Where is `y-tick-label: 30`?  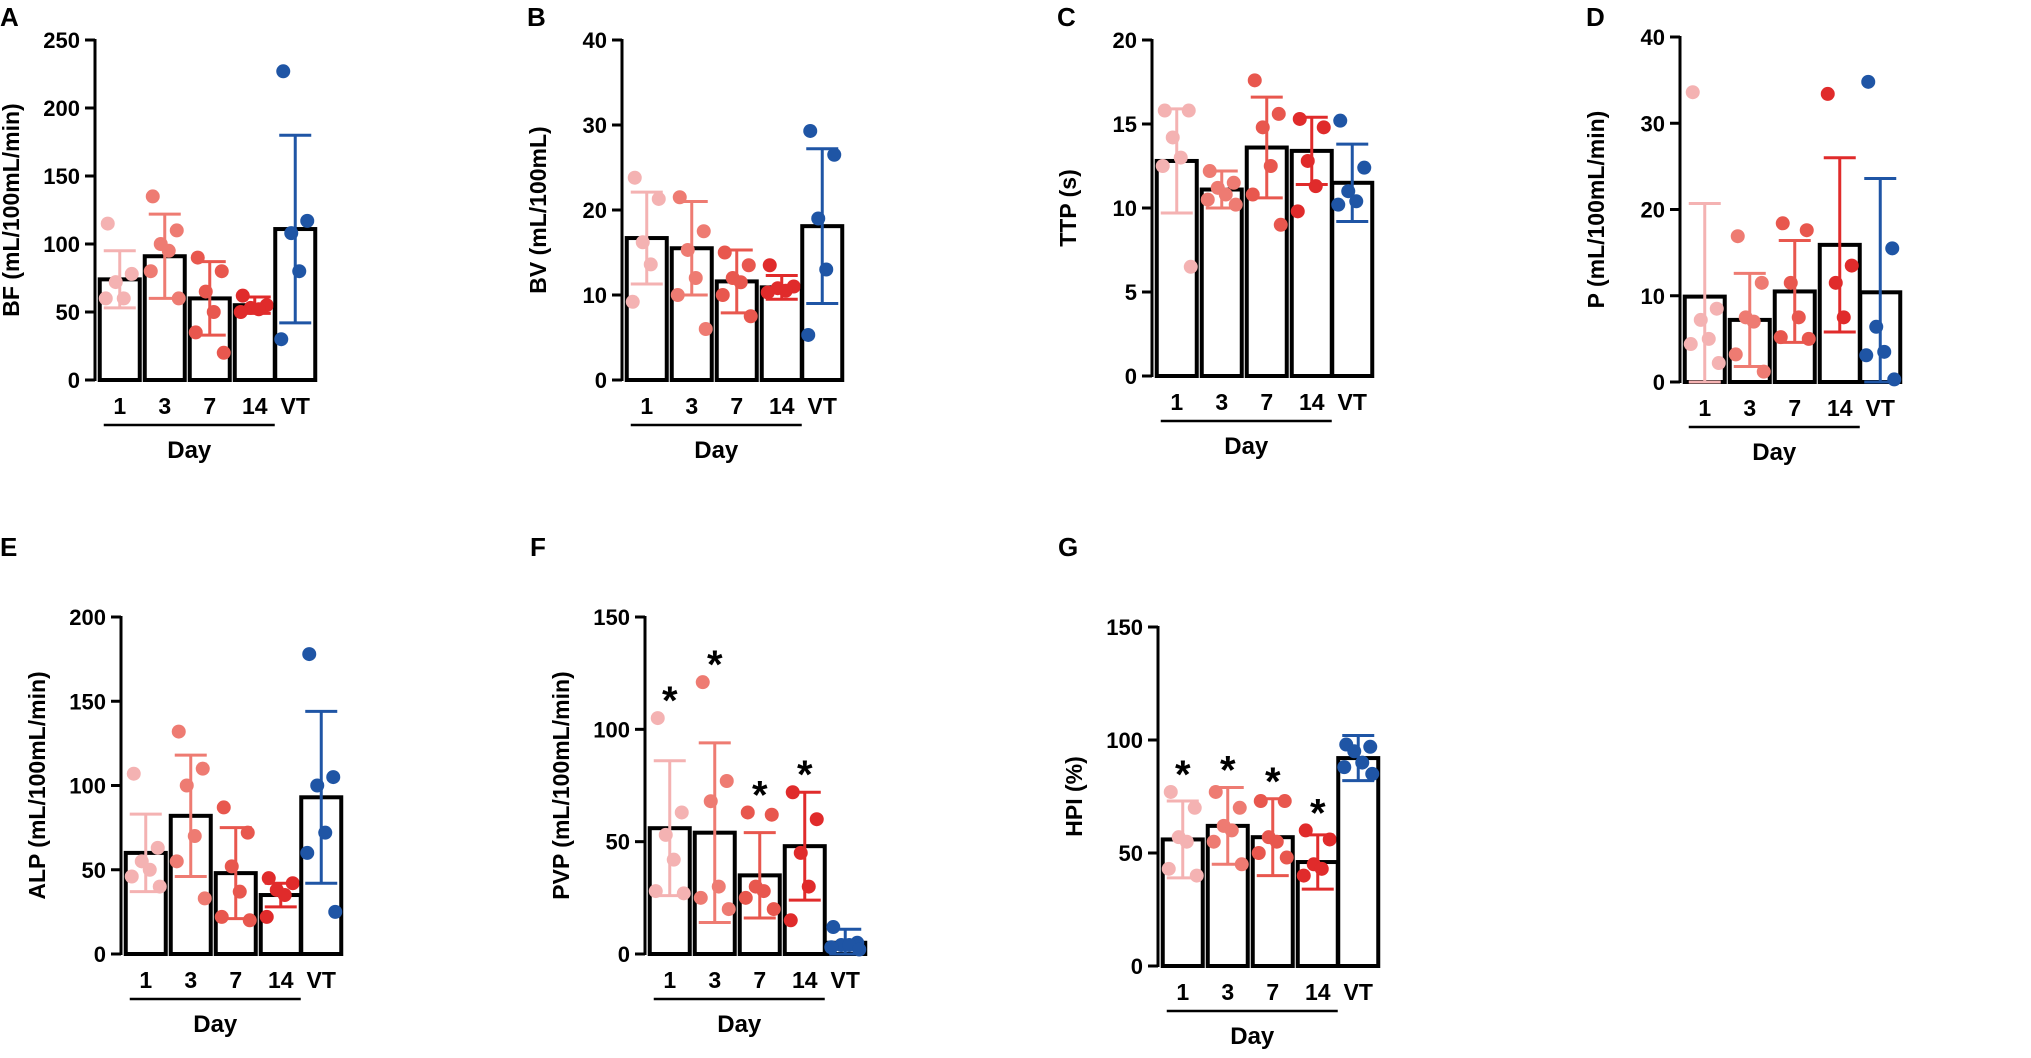
y-tick-label: 30 is located at coordinates (595, 125).